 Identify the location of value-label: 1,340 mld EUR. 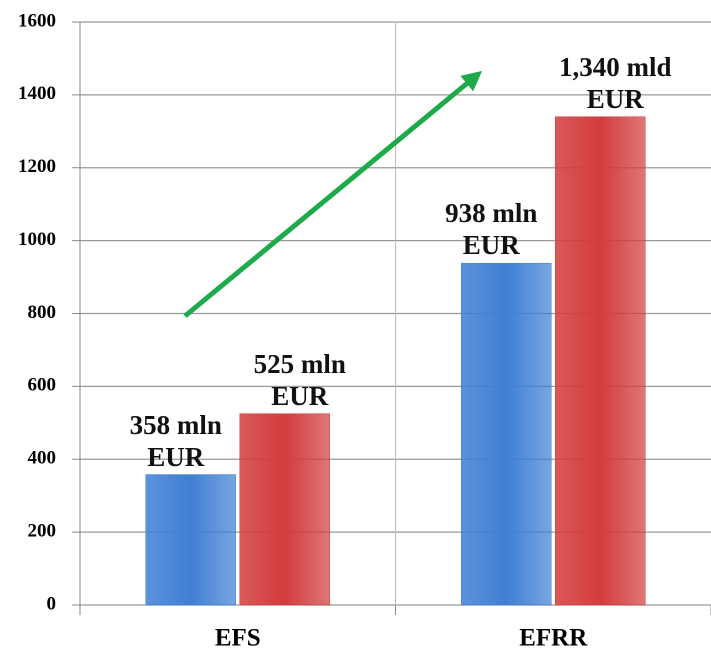
(615, 82).